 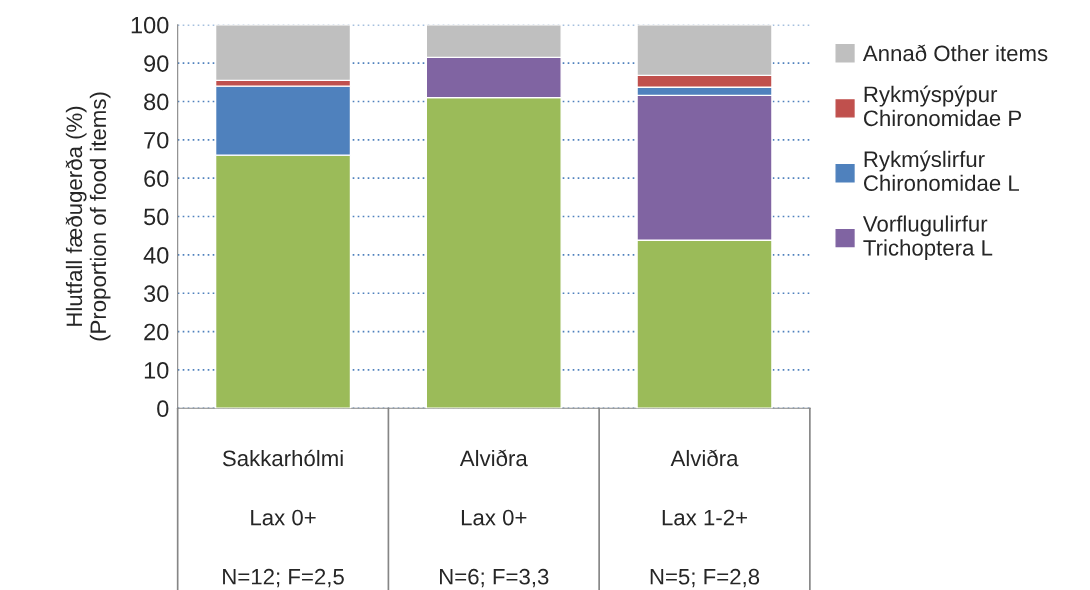 What do you see at coordinates (88, 216) in the screenshot?
I see `y-axis-title: Hlutfall fæðugerða (%) (Proportion of food items)` at bounding box center [88, 216].